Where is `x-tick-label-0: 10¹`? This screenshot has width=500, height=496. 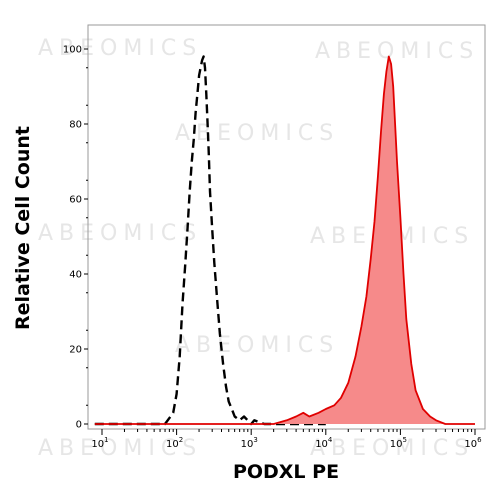 x-tick-label-0: 10¹ is located at coordinates (99, 443).